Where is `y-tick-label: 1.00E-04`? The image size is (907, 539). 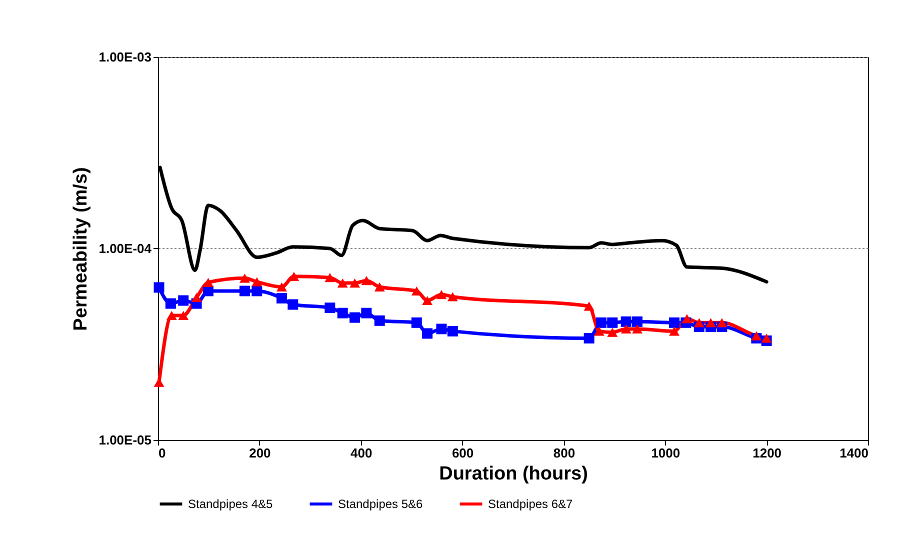
y-tick-label: 1.00E-04 is located at coordinates (125, 248).